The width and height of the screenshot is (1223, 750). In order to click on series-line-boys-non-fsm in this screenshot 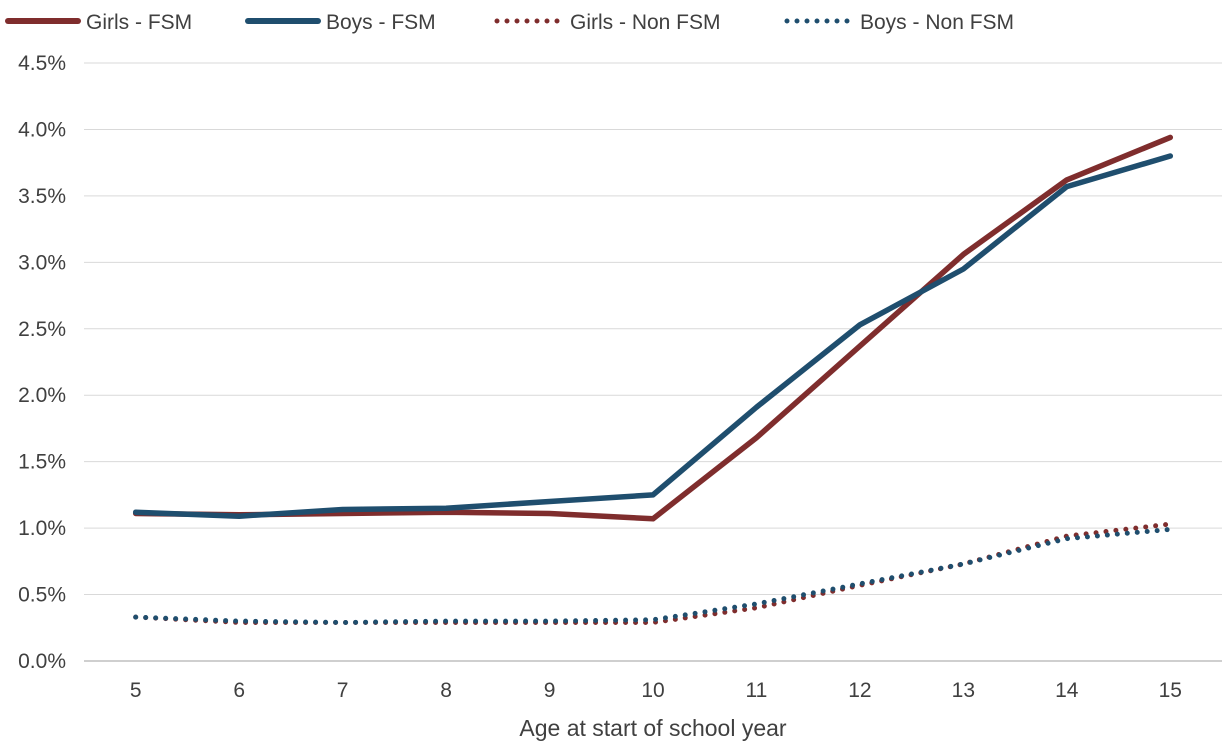, I will do `click(653, 575)`.